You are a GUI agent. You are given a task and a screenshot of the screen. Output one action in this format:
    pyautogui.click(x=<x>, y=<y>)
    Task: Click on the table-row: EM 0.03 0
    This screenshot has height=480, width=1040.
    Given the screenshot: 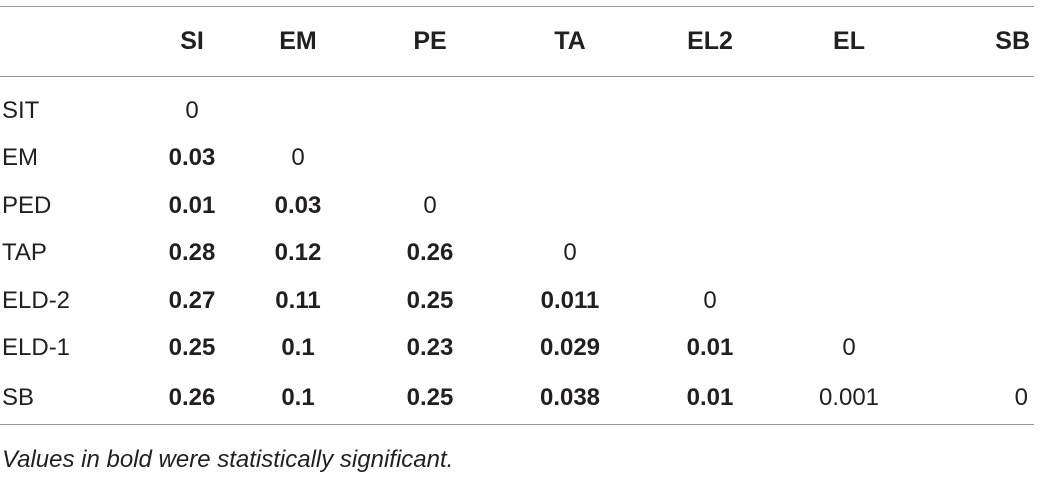 What is the action you would take?
    pyautogui.click(x=517, y=159)
    